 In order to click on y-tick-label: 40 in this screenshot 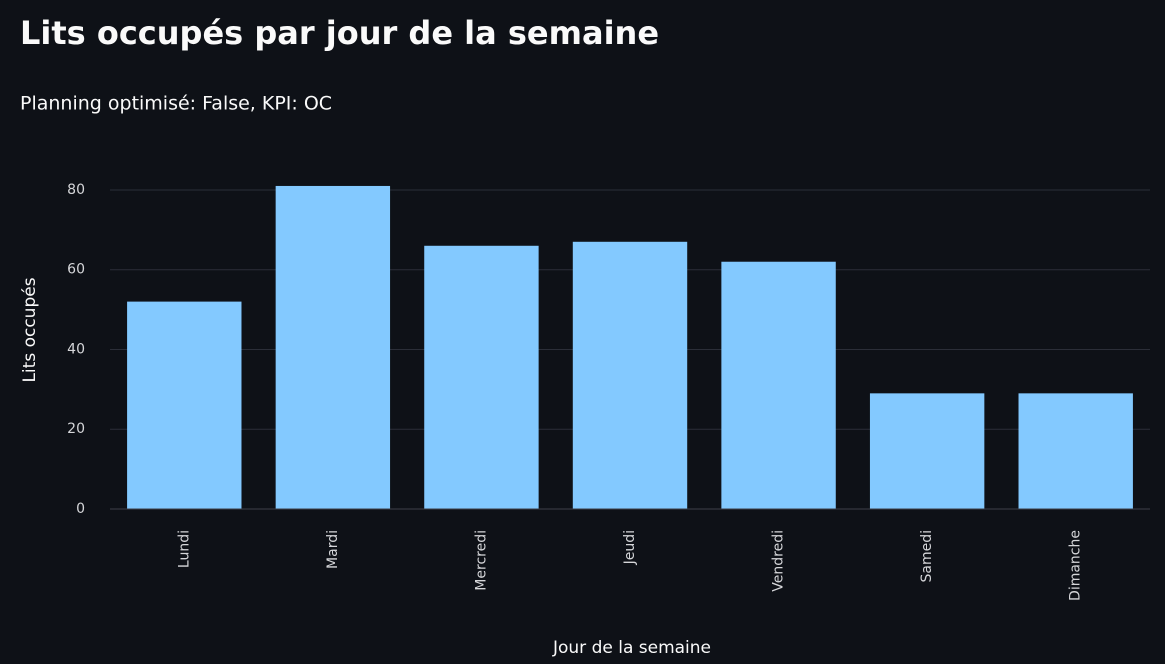, I will do `click(76, 349)`.